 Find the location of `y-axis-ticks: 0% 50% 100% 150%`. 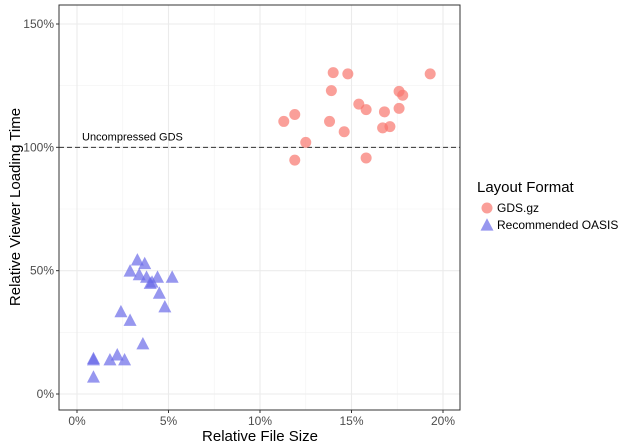

y-axis-ticks: 0% 50% 100% 150% is located at coordinates (41, 209).